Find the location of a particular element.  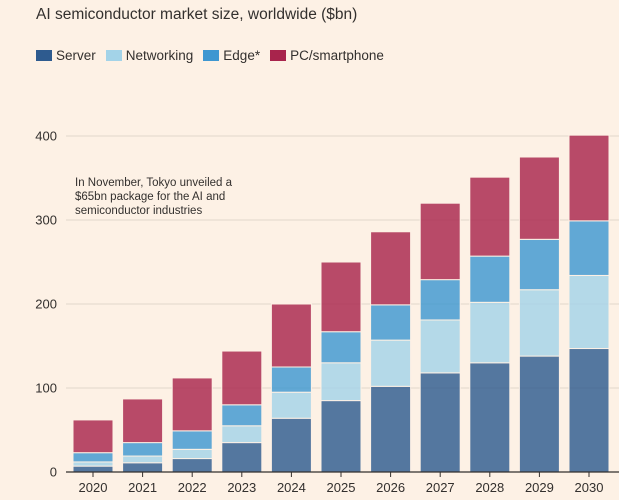

y-tick-label-400: 400 is located at coordinates (46, 136).